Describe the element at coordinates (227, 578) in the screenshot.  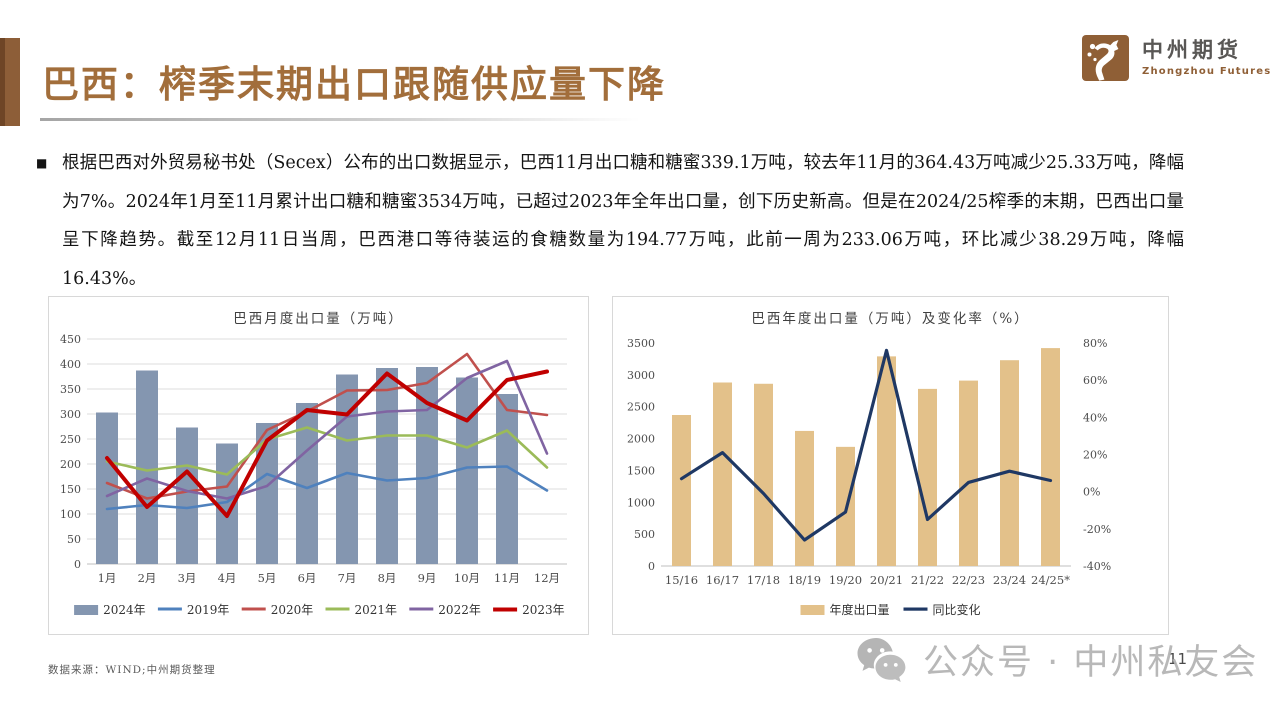
I see `x-tick-label: 4月` at that location.